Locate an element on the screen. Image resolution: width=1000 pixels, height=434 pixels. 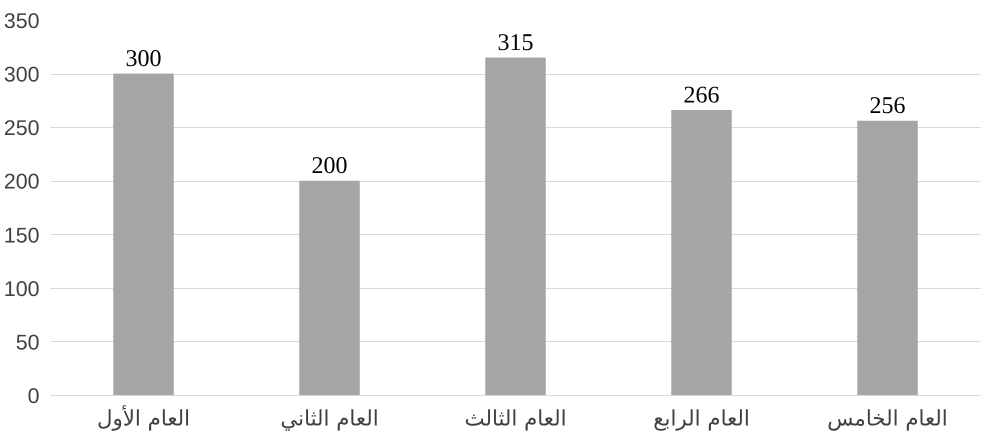
x-tick-label: العام الثالث is located at coordinates (515, 419).